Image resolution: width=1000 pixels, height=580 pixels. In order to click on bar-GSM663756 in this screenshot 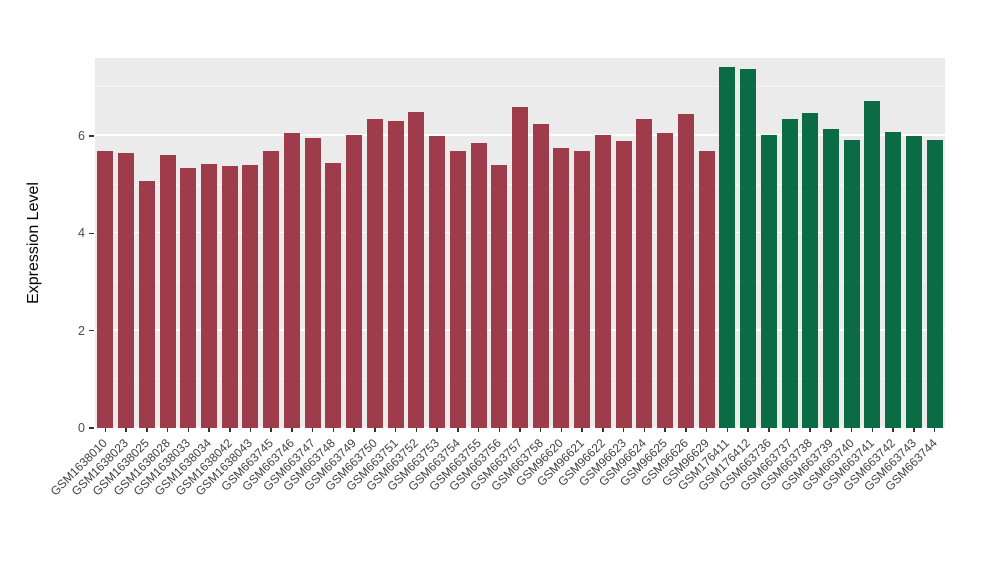, I will do `click(499, 296)`.